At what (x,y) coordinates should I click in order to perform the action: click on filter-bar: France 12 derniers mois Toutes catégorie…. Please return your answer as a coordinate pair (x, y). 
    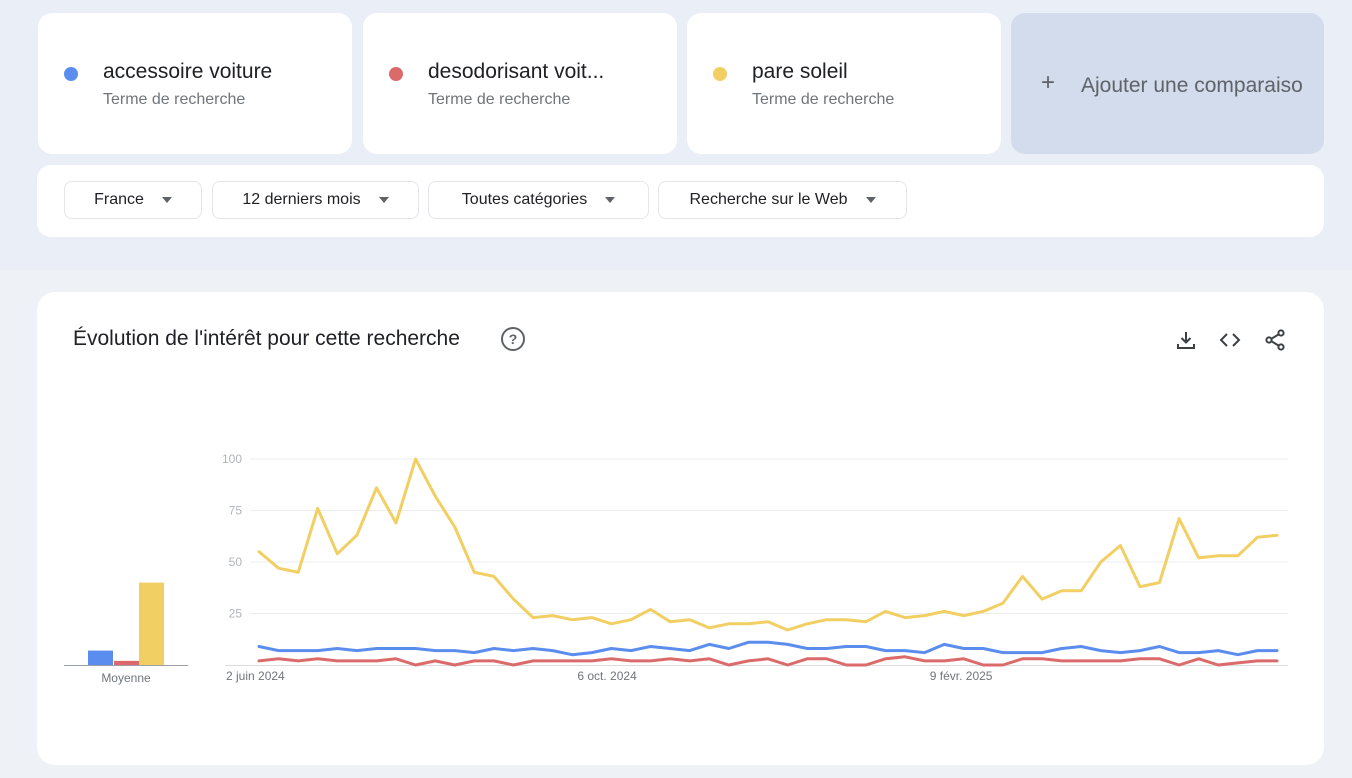
    Looking at the image, I should click on (680, 201).